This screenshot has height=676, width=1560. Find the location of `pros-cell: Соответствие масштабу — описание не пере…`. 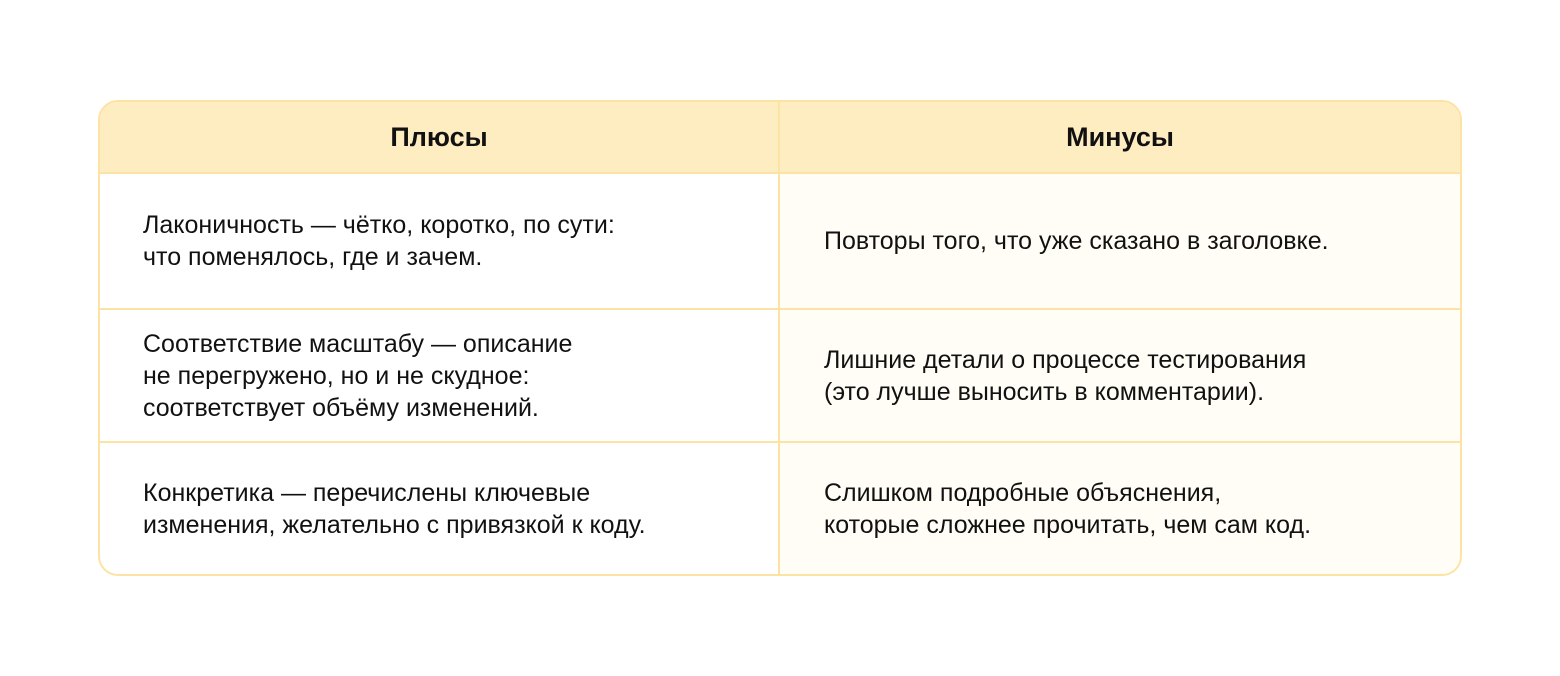

pros-cell: Соответствие масштабу — описание не пере… is located at coordinates (440, 376).